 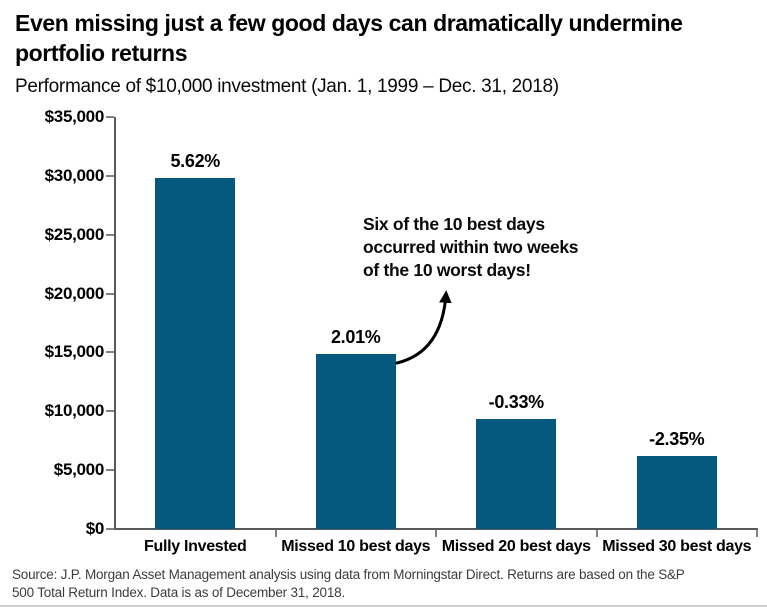 What do you see at coordinates (74, 293) in the screenshot?
I see `y-axis-tick-label: $20,000` at bounding box center [74, 293].